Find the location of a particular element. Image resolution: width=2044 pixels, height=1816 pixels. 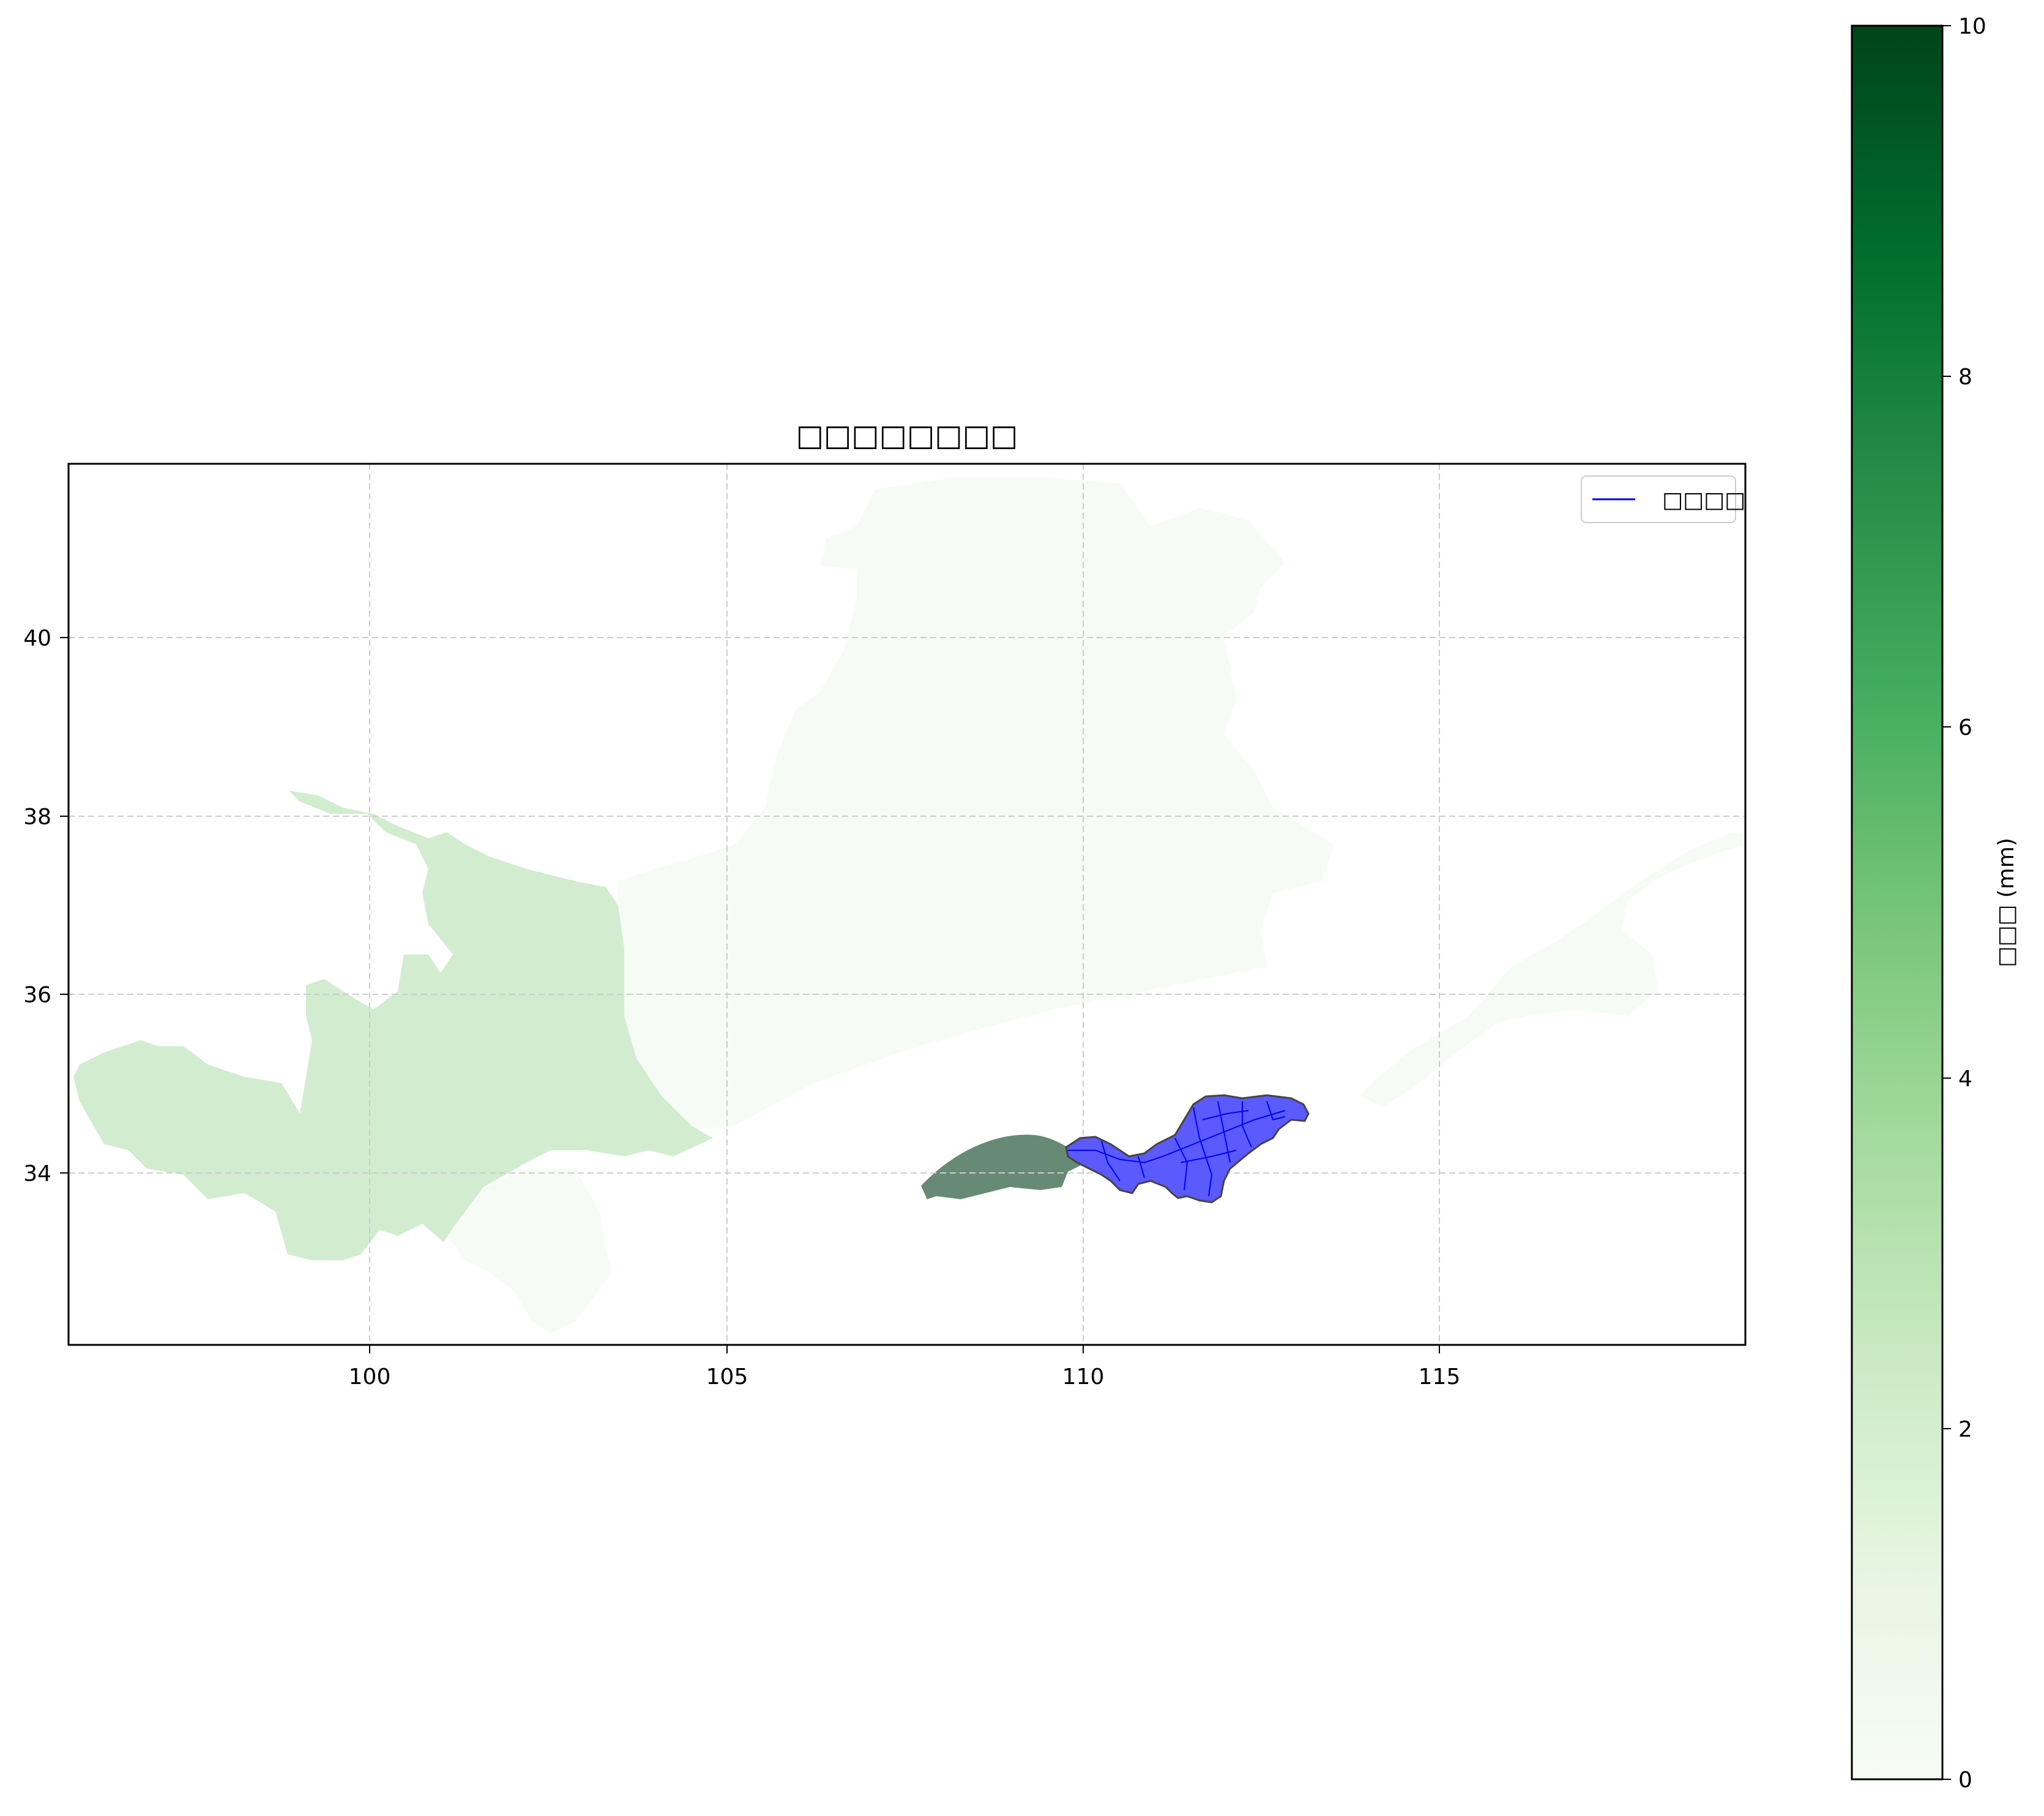

y-tick-label: 36 is located at coordinates (37, 995).